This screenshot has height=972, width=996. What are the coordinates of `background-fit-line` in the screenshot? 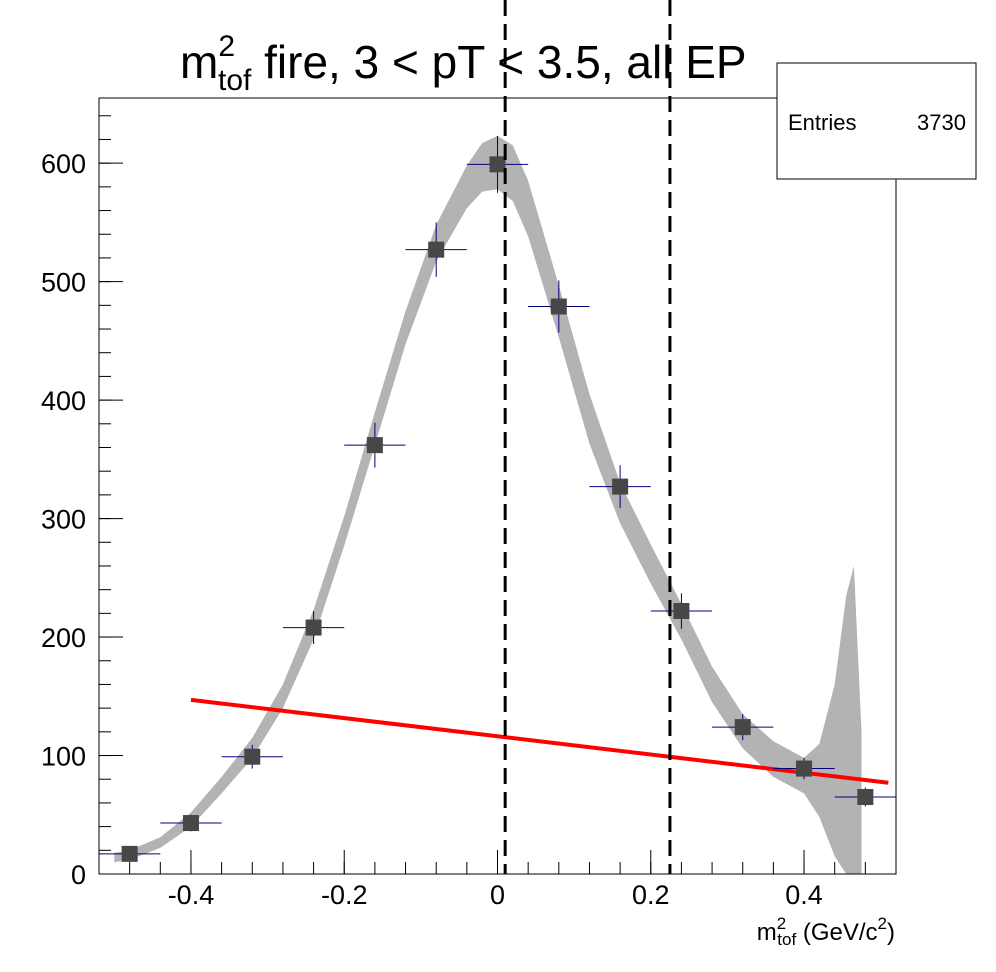 It's located at (539, 741).